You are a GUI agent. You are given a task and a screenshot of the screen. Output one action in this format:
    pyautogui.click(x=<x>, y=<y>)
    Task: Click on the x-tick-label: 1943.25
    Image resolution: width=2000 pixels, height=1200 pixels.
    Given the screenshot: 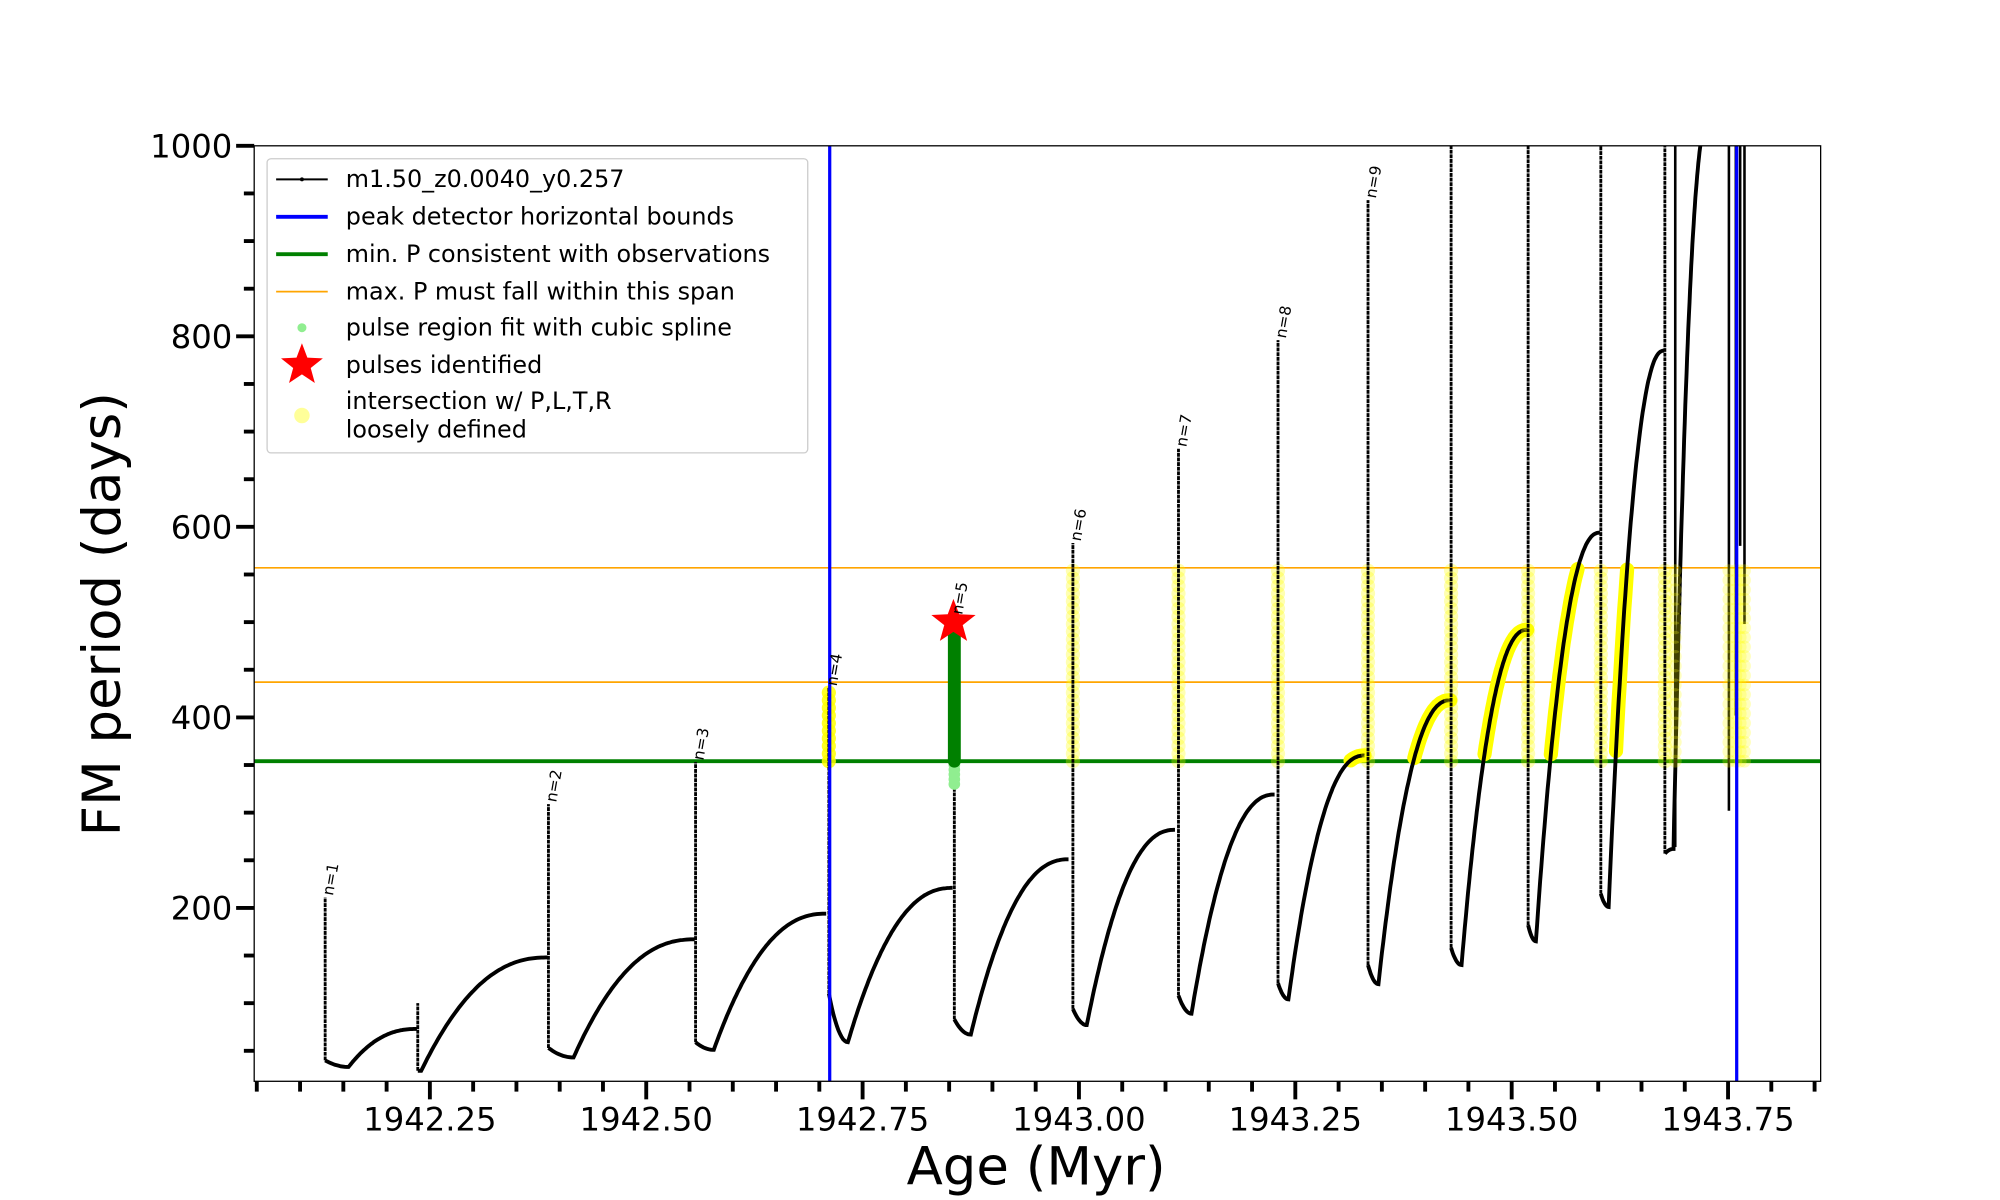 What is the action you would take?
    pyautogui.click(x=1295, y=1119)
    